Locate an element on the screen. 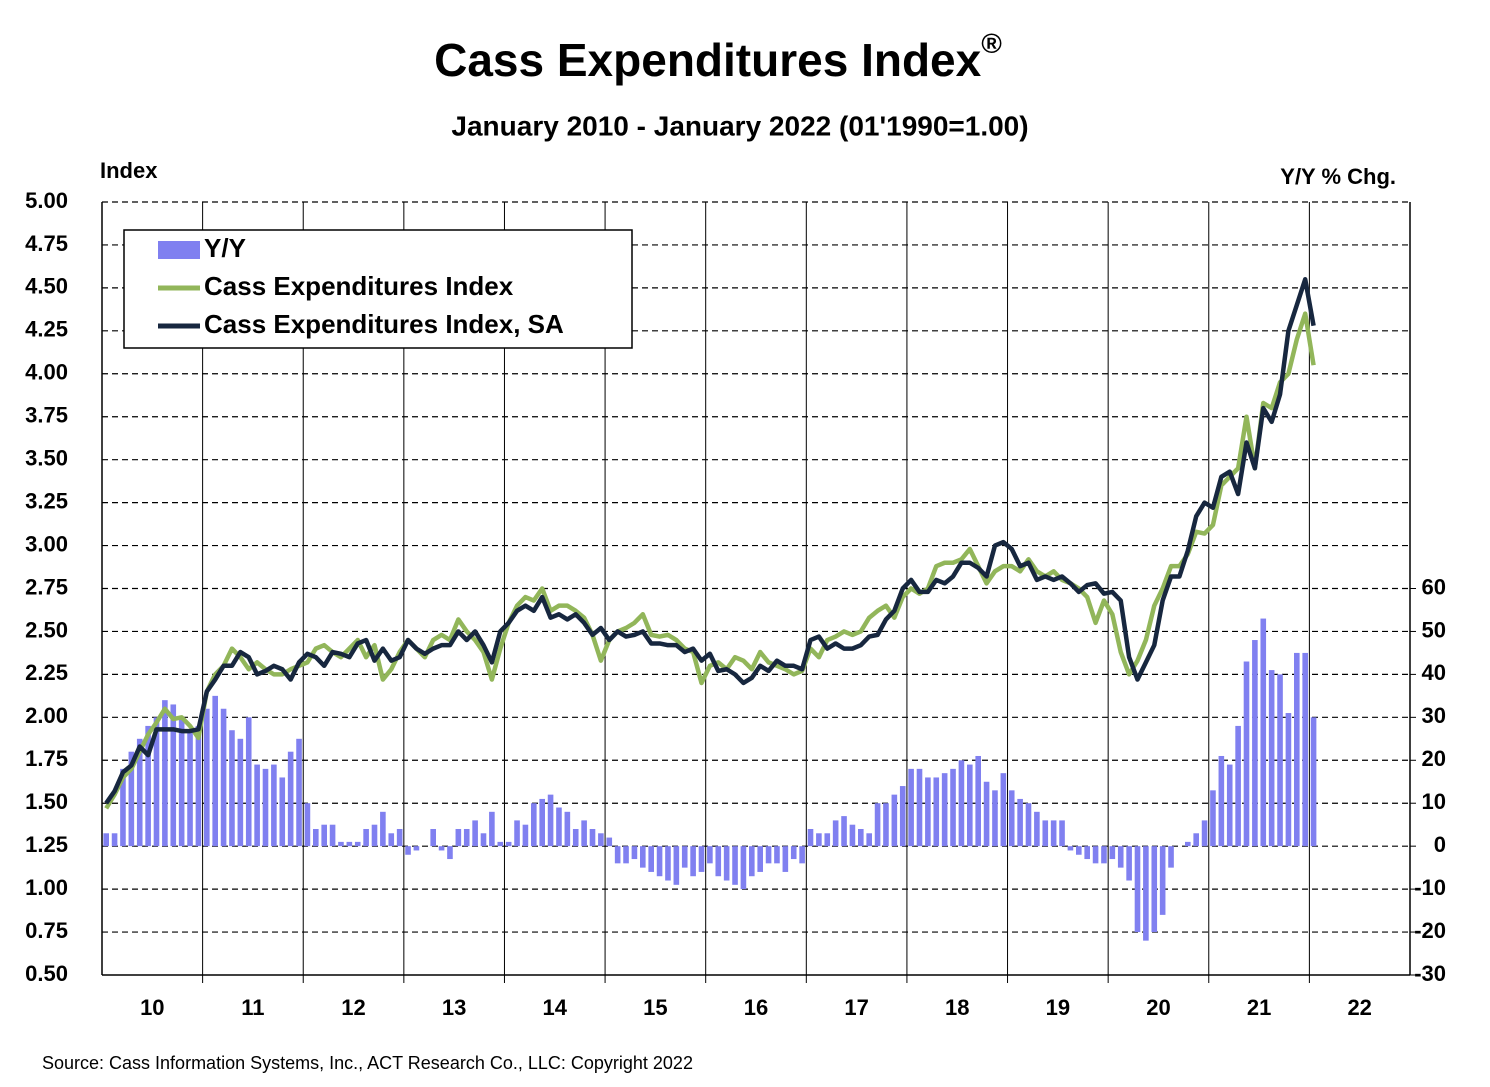 This screenshot has width=1490, height=1087. x-tick-label: 19 is located at coordinates (1058, 1007).